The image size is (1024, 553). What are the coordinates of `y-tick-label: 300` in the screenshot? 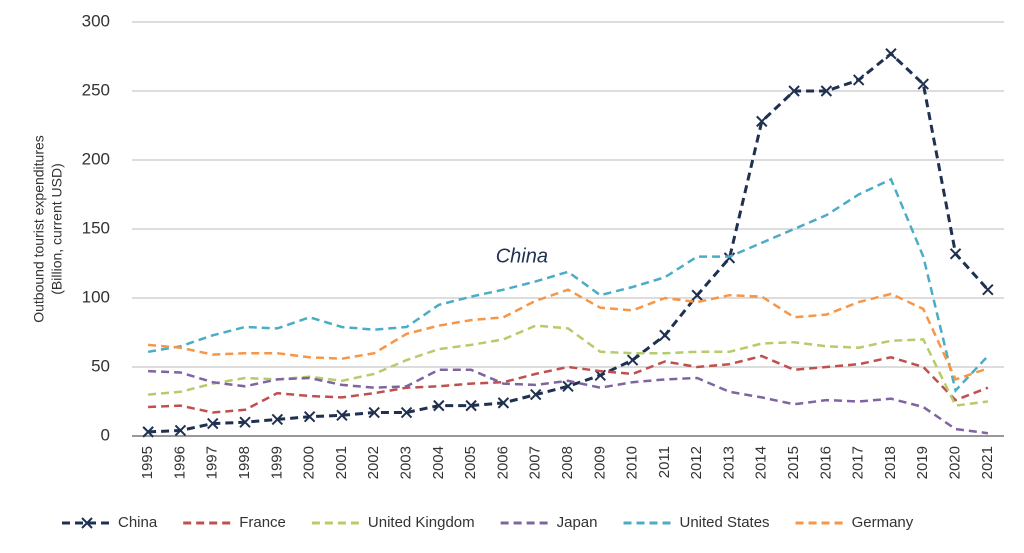 It's located at (96, 20).